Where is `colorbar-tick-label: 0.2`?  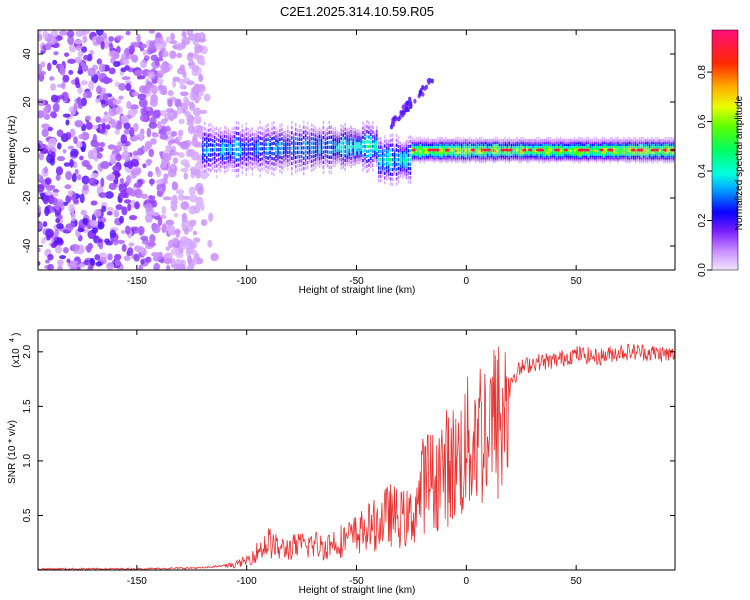
colorbar-tick-label: 0.2 is located at coordinates (702, 220).